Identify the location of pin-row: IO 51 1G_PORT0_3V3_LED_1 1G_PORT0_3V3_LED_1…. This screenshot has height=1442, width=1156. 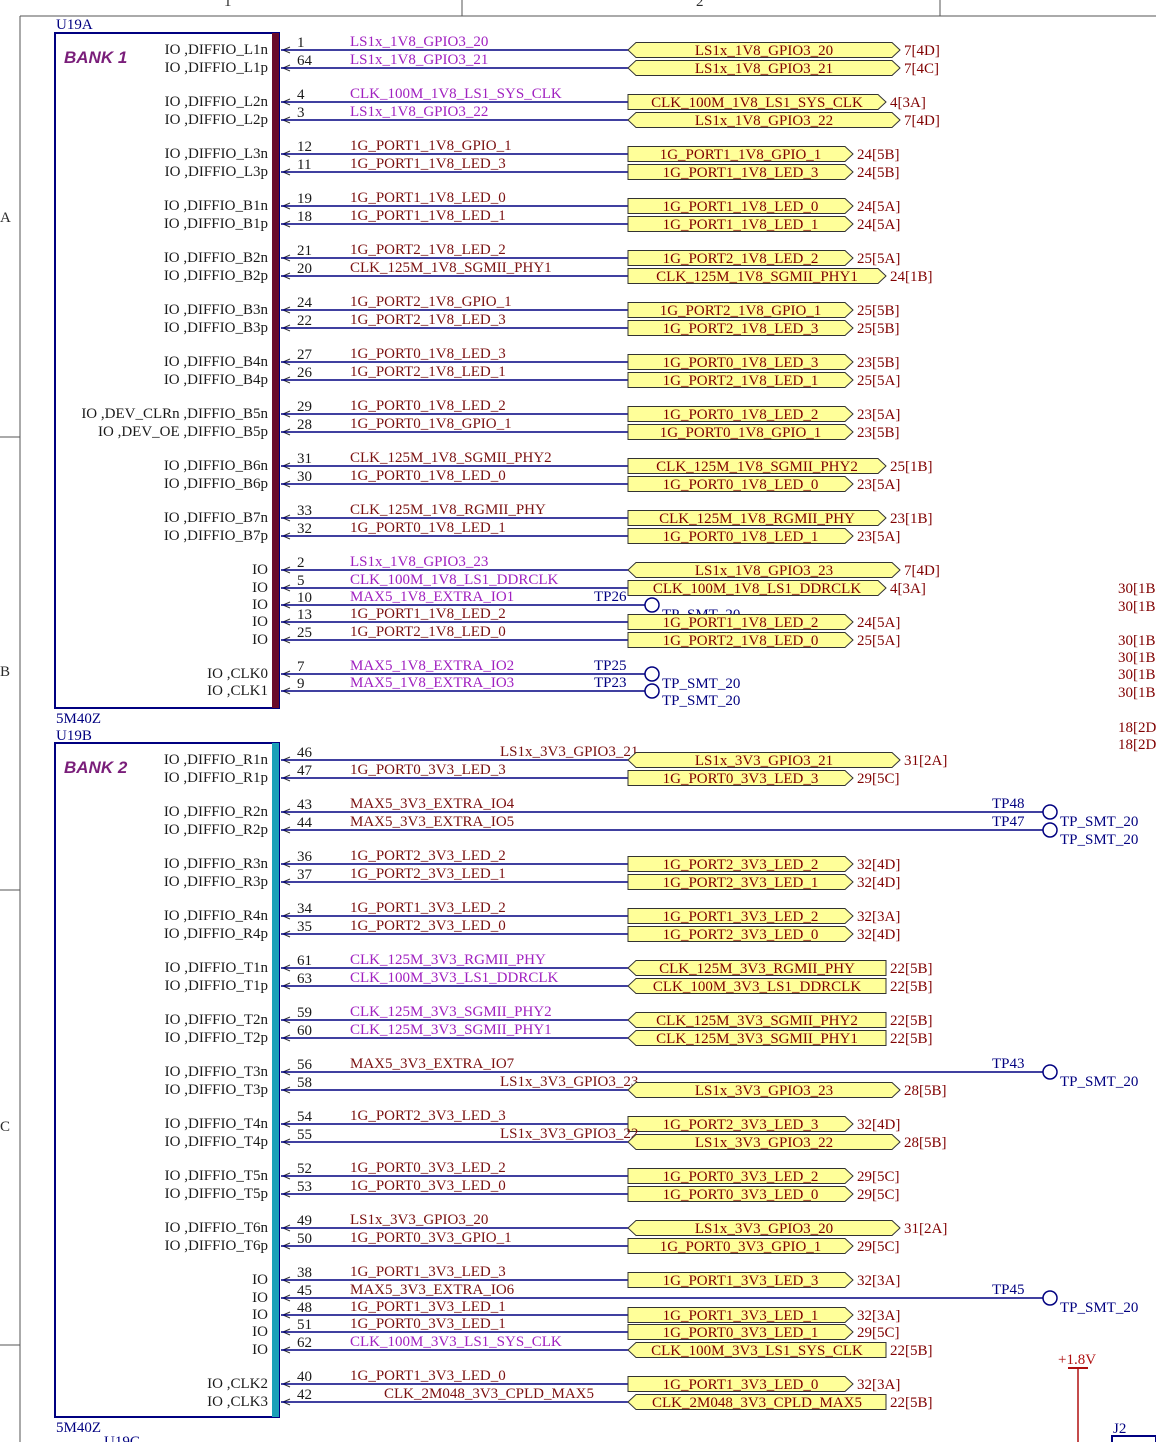
(575, 1328).